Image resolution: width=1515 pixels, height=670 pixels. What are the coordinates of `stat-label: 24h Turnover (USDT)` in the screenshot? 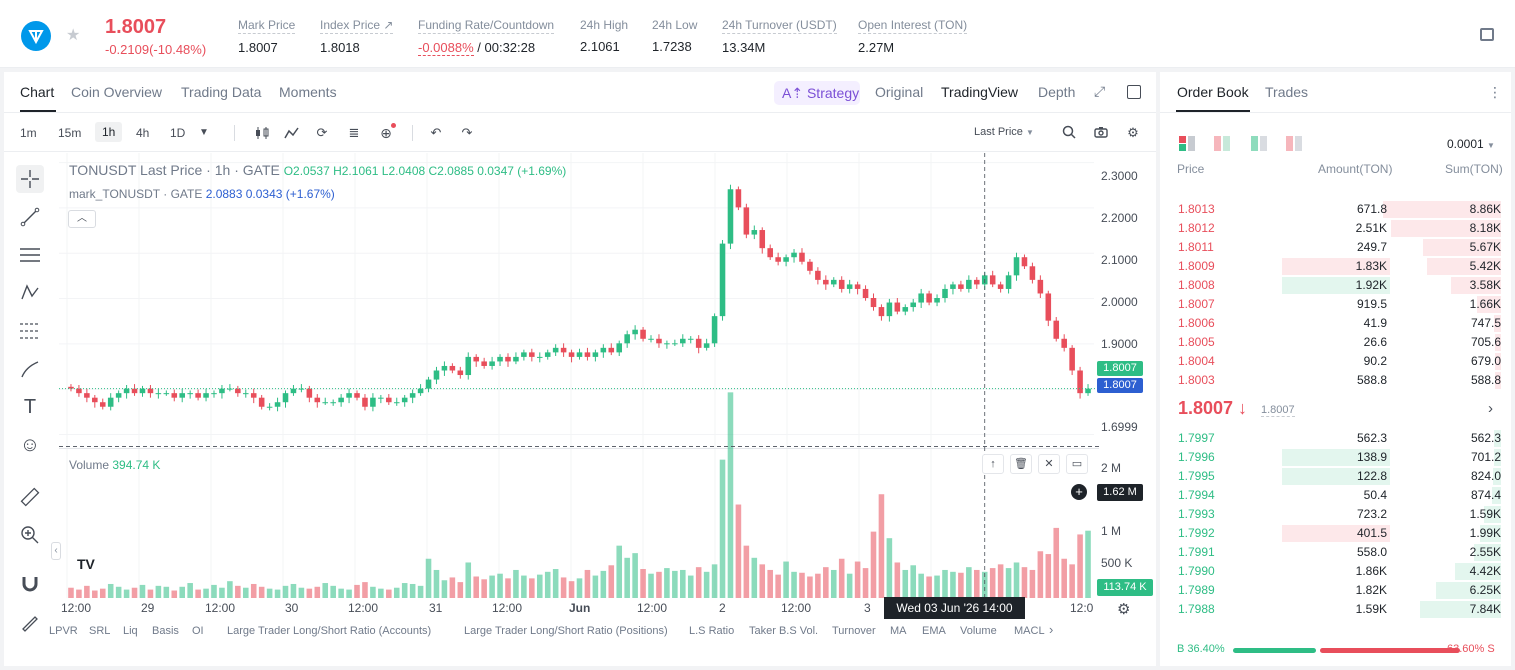 It's located at (779, 26).